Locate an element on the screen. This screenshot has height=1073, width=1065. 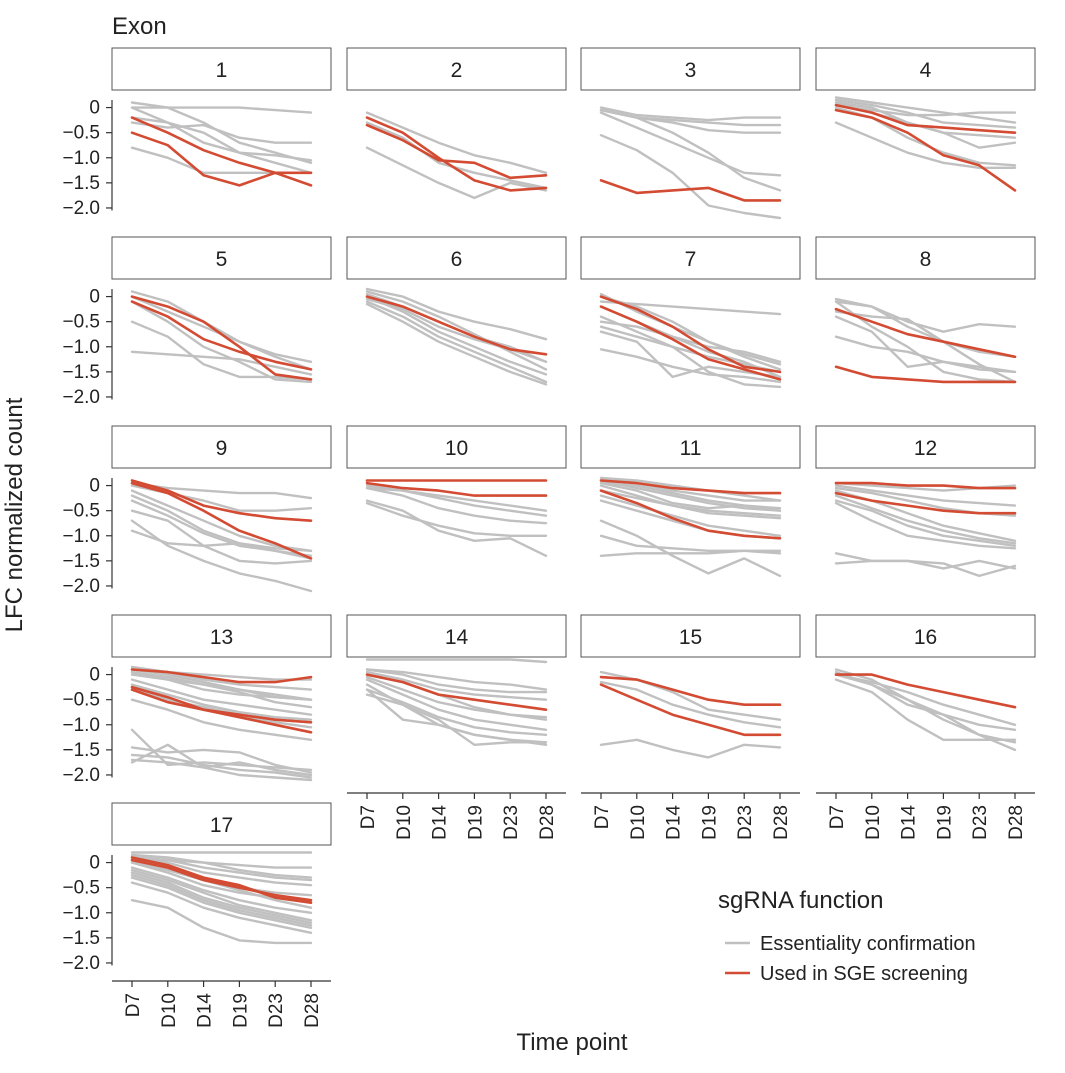
strip-label: 11 is located at coordinates (691, 448).